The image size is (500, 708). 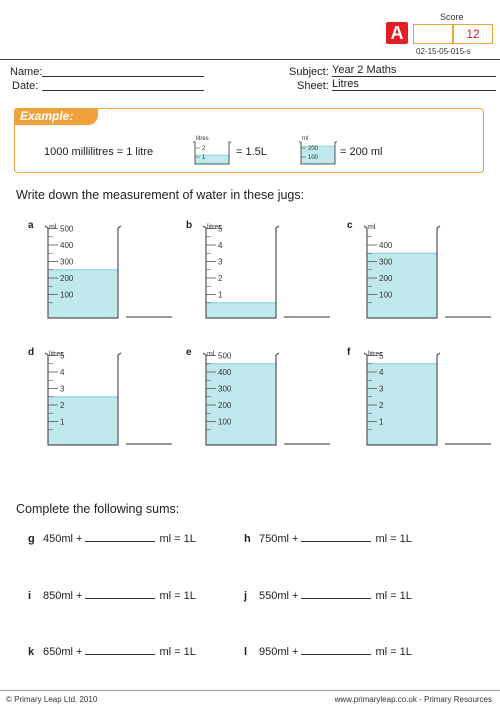 I want to click on jug-letter-a: a, so click(x=31, y=225).